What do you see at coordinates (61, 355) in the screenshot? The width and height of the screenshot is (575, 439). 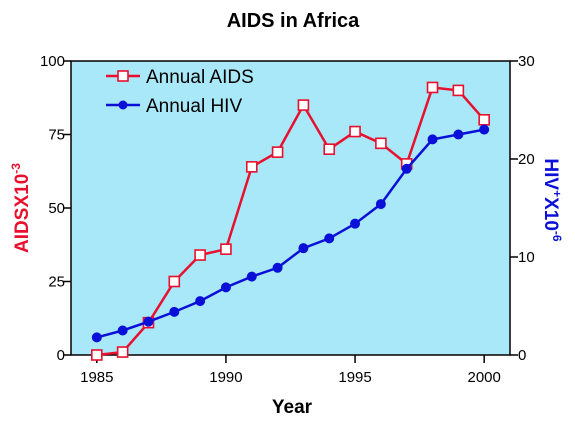 I see `left-y-tick-label: 0` at bounding box center [61, 355].